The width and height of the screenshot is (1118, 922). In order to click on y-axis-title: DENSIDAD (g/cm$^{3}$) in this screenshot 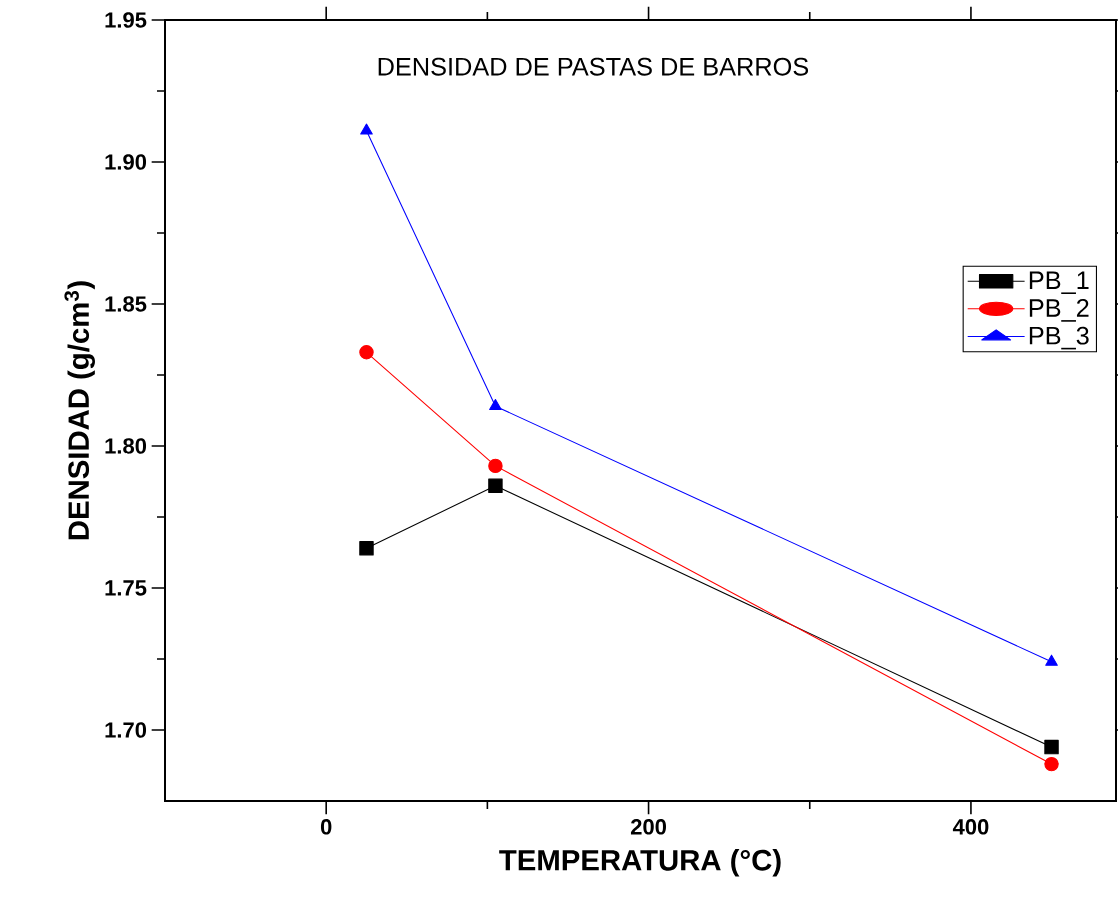, I will do `click(79, 410)`.